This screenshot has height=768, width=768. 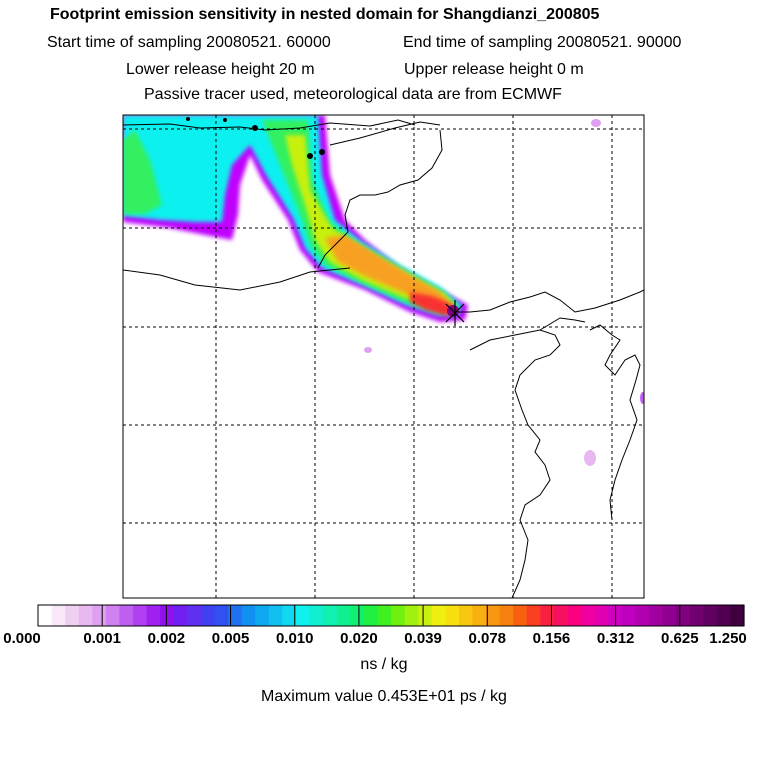 I want to click on color-scale-frame, so click(x=391, y=615).